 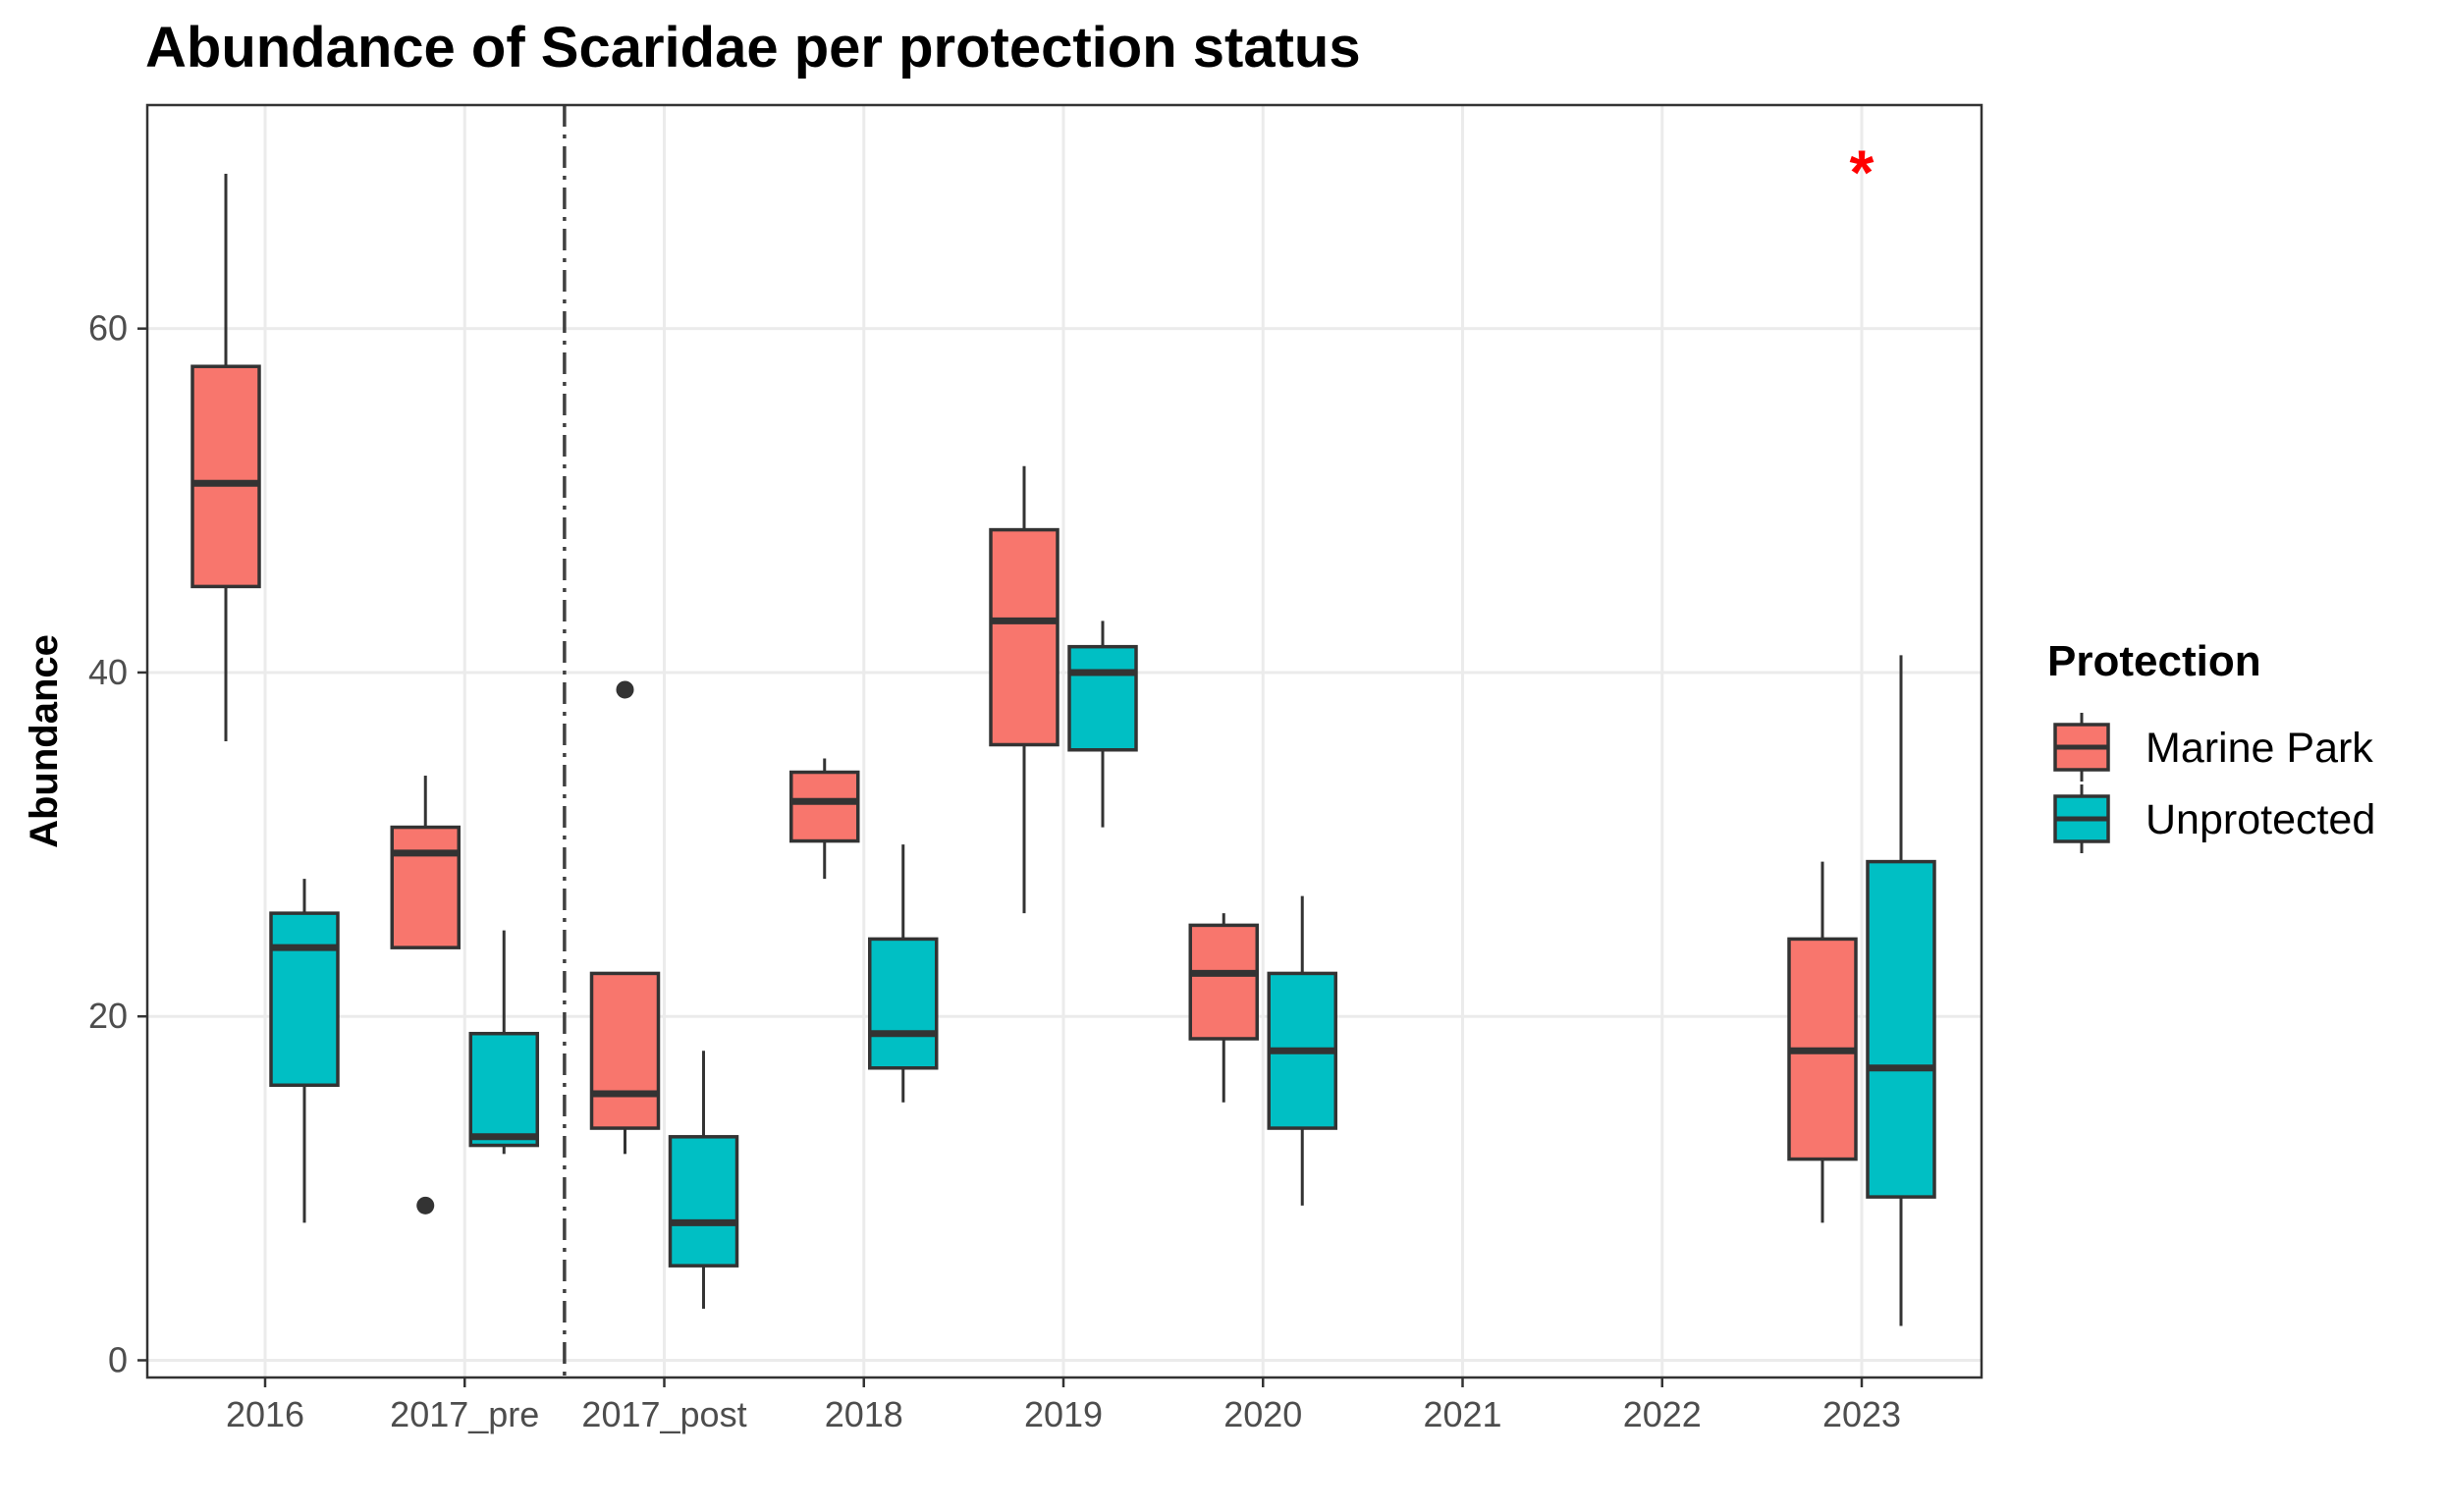 I want to click on x-tick-label: 2018, so click(x=864, y=1414).